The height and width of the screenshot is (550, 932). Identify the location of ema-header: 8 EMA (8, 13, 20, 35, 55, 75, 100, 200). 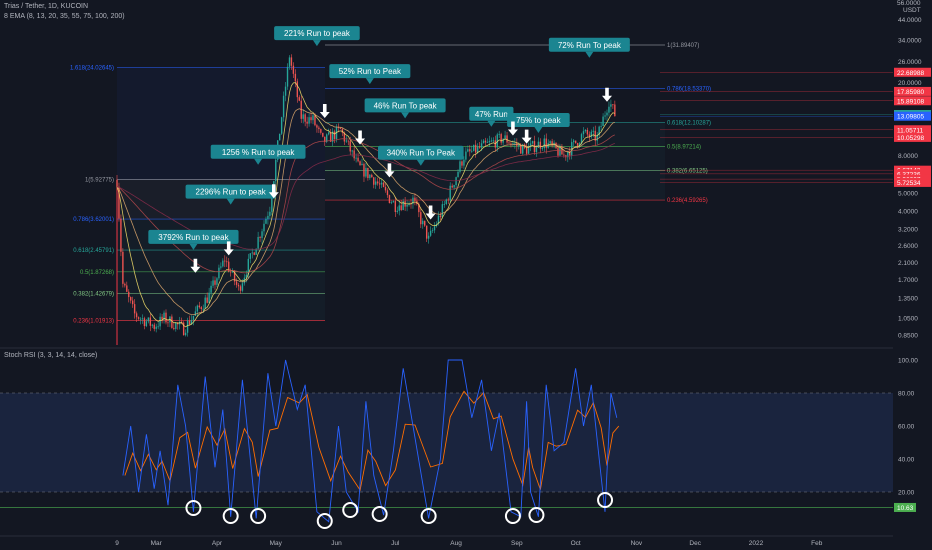
(64, 16).